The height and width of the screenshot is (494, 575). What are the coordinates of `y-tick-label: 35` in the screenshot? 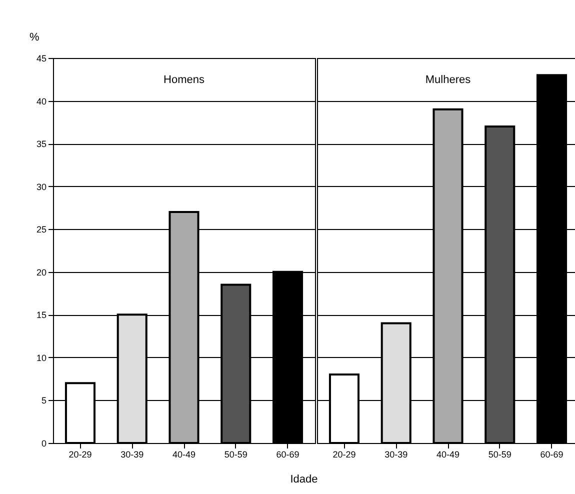 It's located at (41, 144).